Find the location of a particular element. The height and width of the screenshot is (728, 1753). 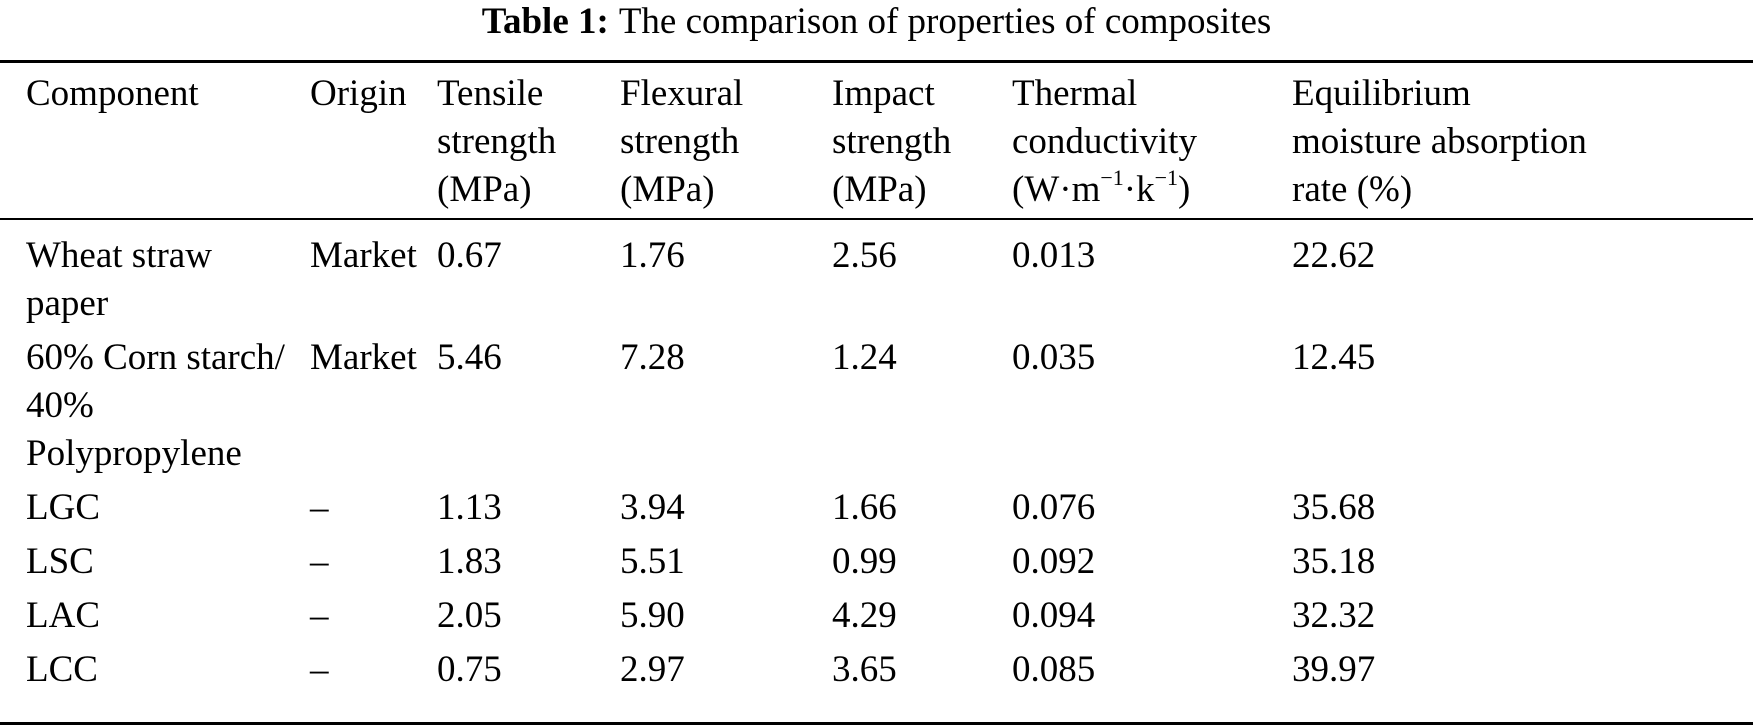

table-caption-label: Table 1: is located at coordinates (545, 21).